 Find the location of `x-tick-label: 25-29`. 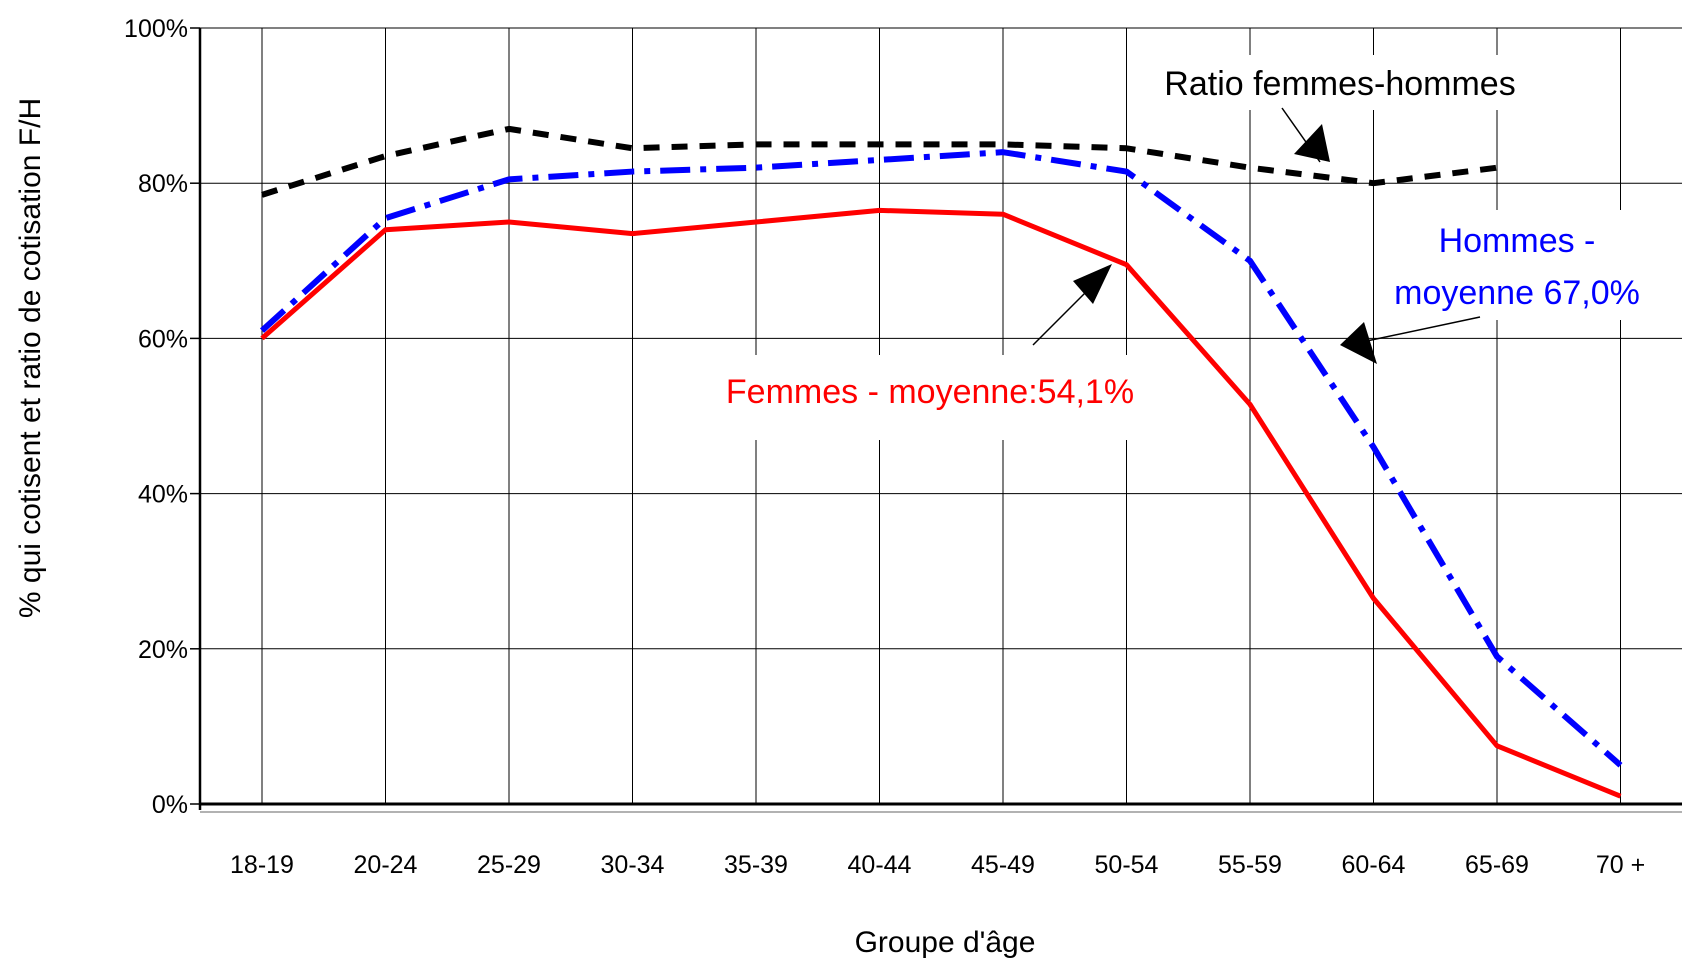

x-tick-label: 25-29 is located at coordinates (509, 865).